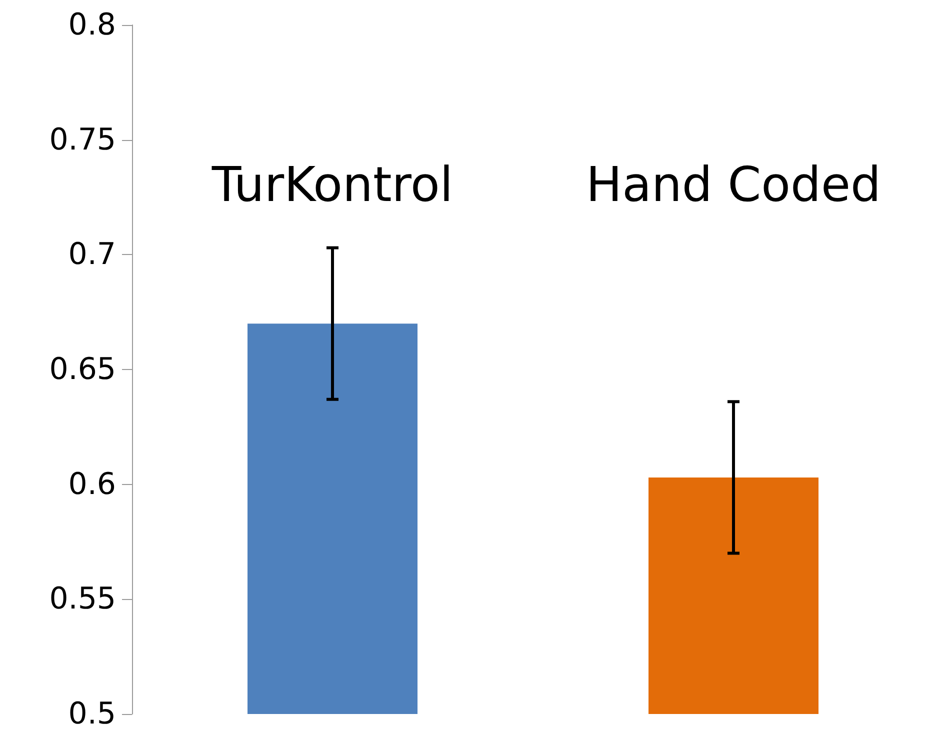 Image resolution: width=934 pixels, height=730 pixels. I want to click on y-tick-label: 0.55, so click(82, 599).